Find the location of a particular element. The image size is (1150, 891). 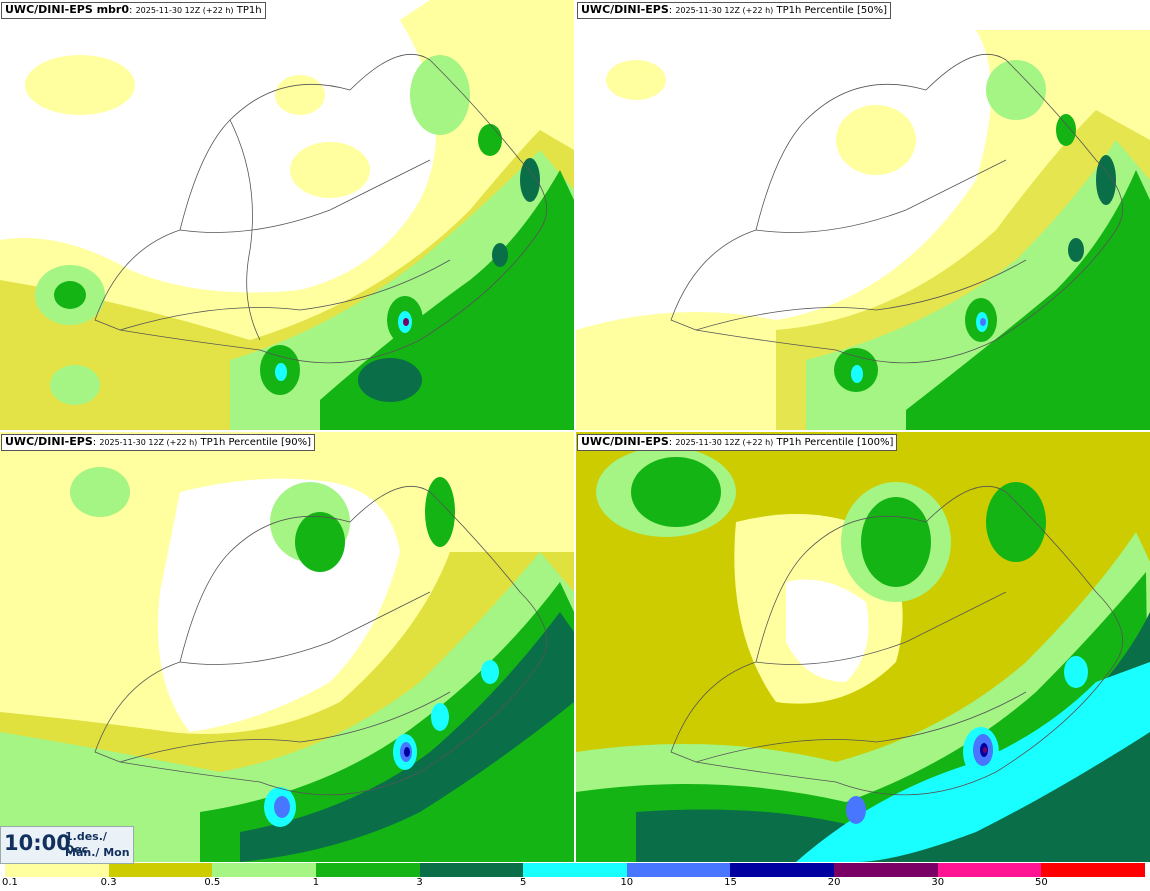

panel-field: TP1h Percentile [100%] is located at coordinates (835, 442).